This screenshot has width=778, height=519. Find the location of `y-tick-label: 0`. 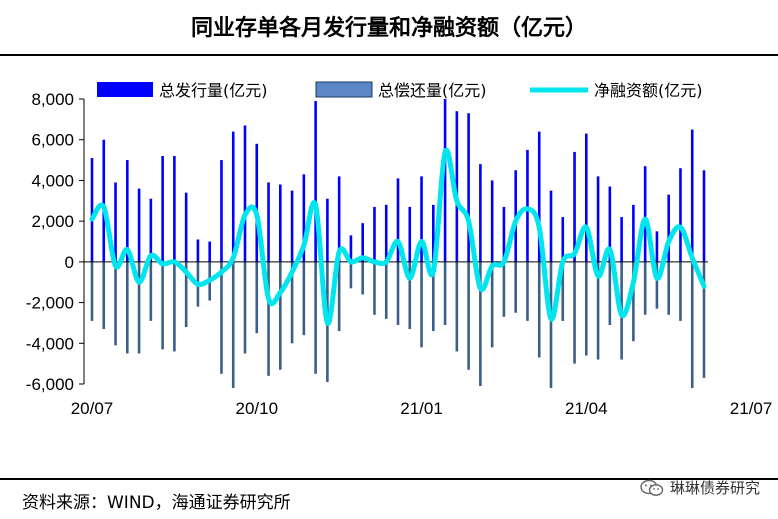

y-tick-label: 0 is located at coordinates (69, 262).